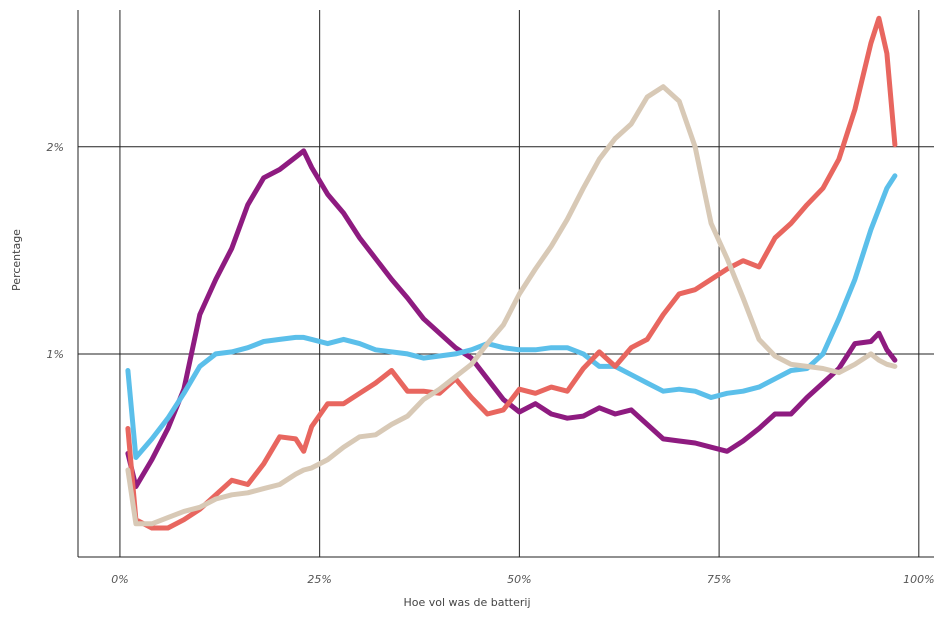 The width and height of the screenshot is (934, 618). Describe the element at coordinates (918, 579) in the screenshot. I see `x-tick-label: 100%` at that location.